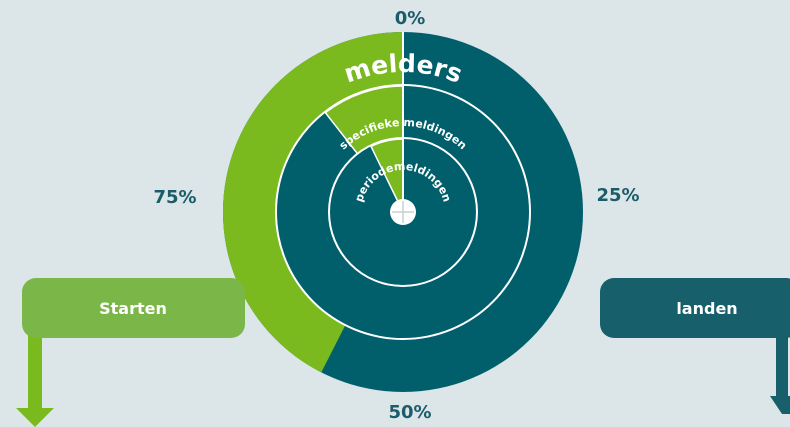  I want to click on percent-label: 25%, so click(617, 195).